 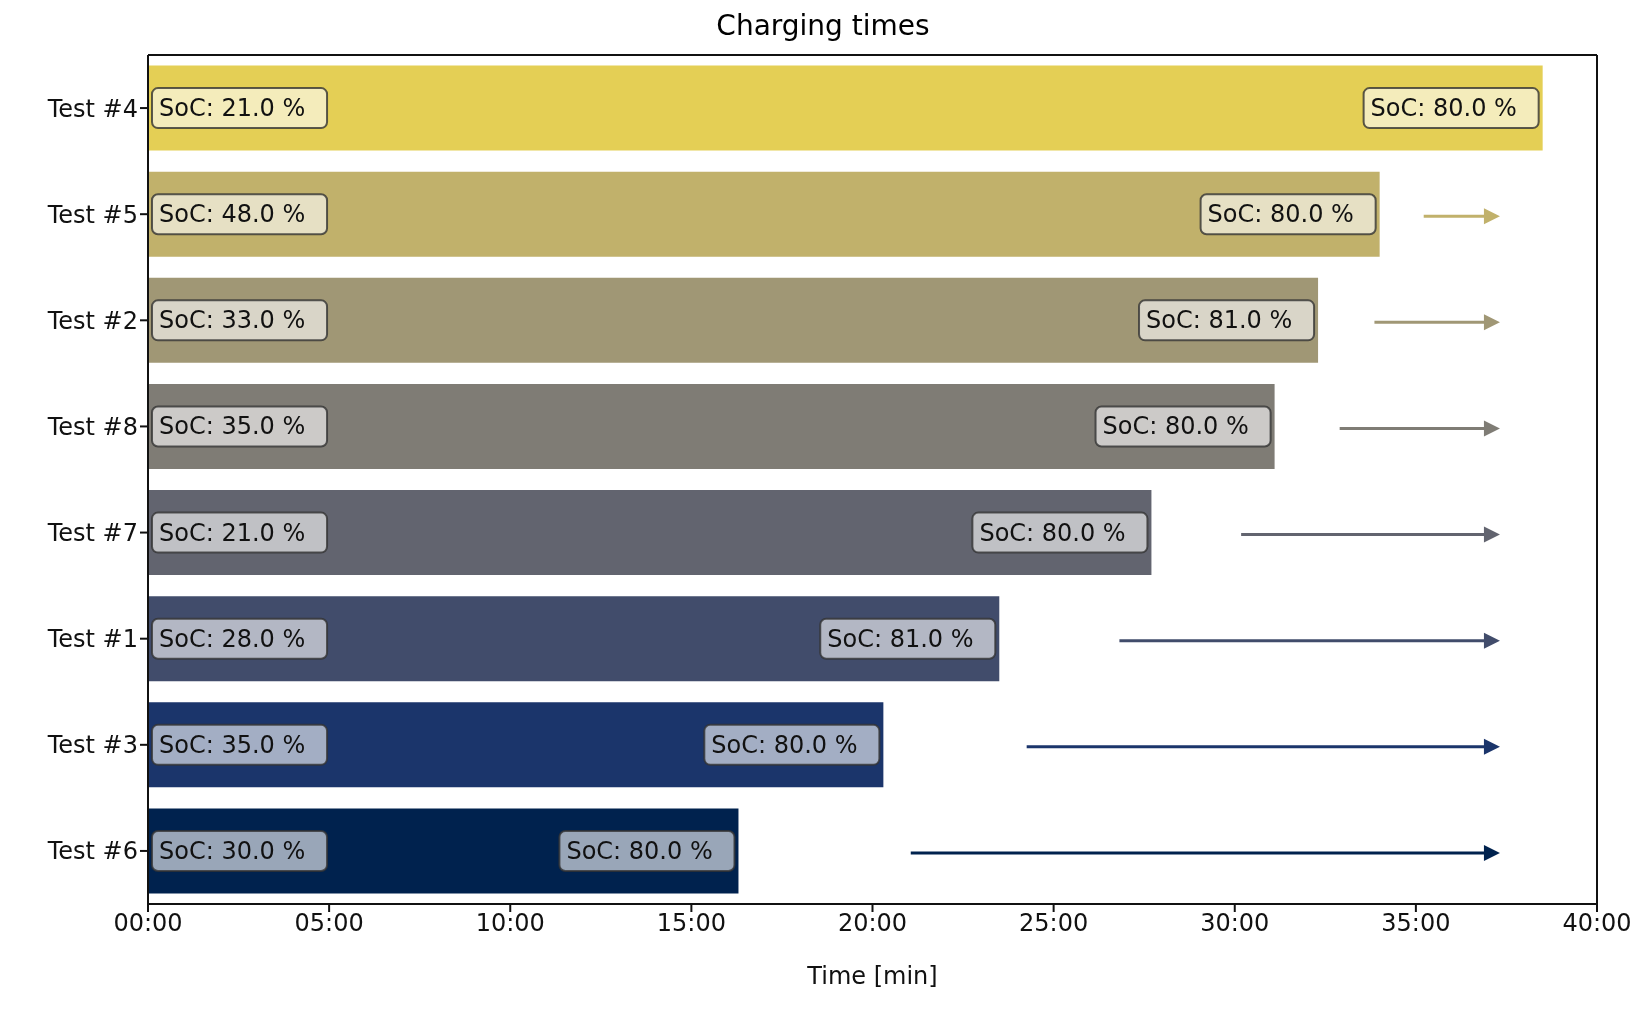 I want to click on annotation: SoC: 30.0 %, so click(x=232, y=850).